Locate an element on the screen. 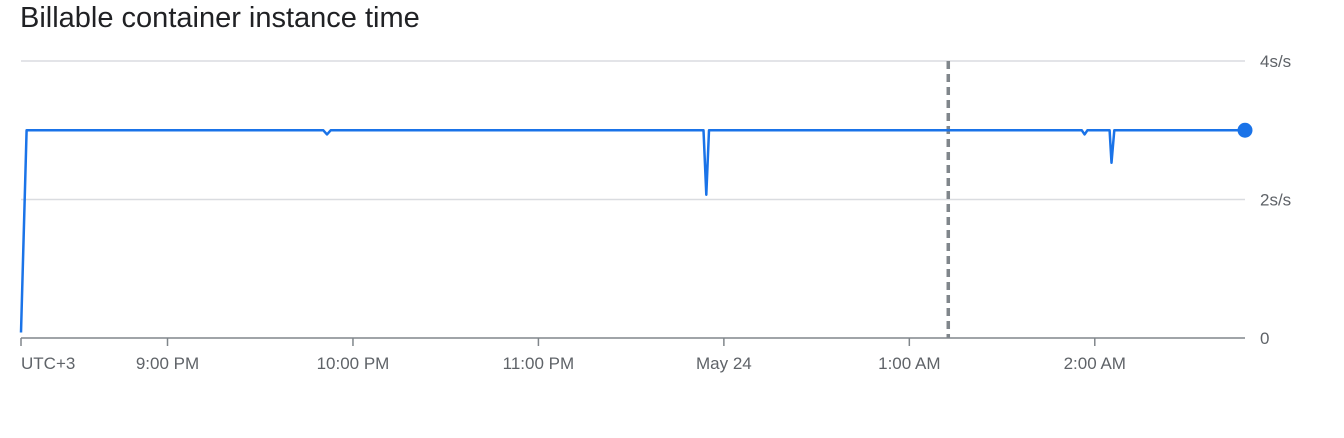 Image resolution: width=1344 pixels, height=438 pixels. x-tick-label: 11:00 PM is located at coordinates (539, 363).